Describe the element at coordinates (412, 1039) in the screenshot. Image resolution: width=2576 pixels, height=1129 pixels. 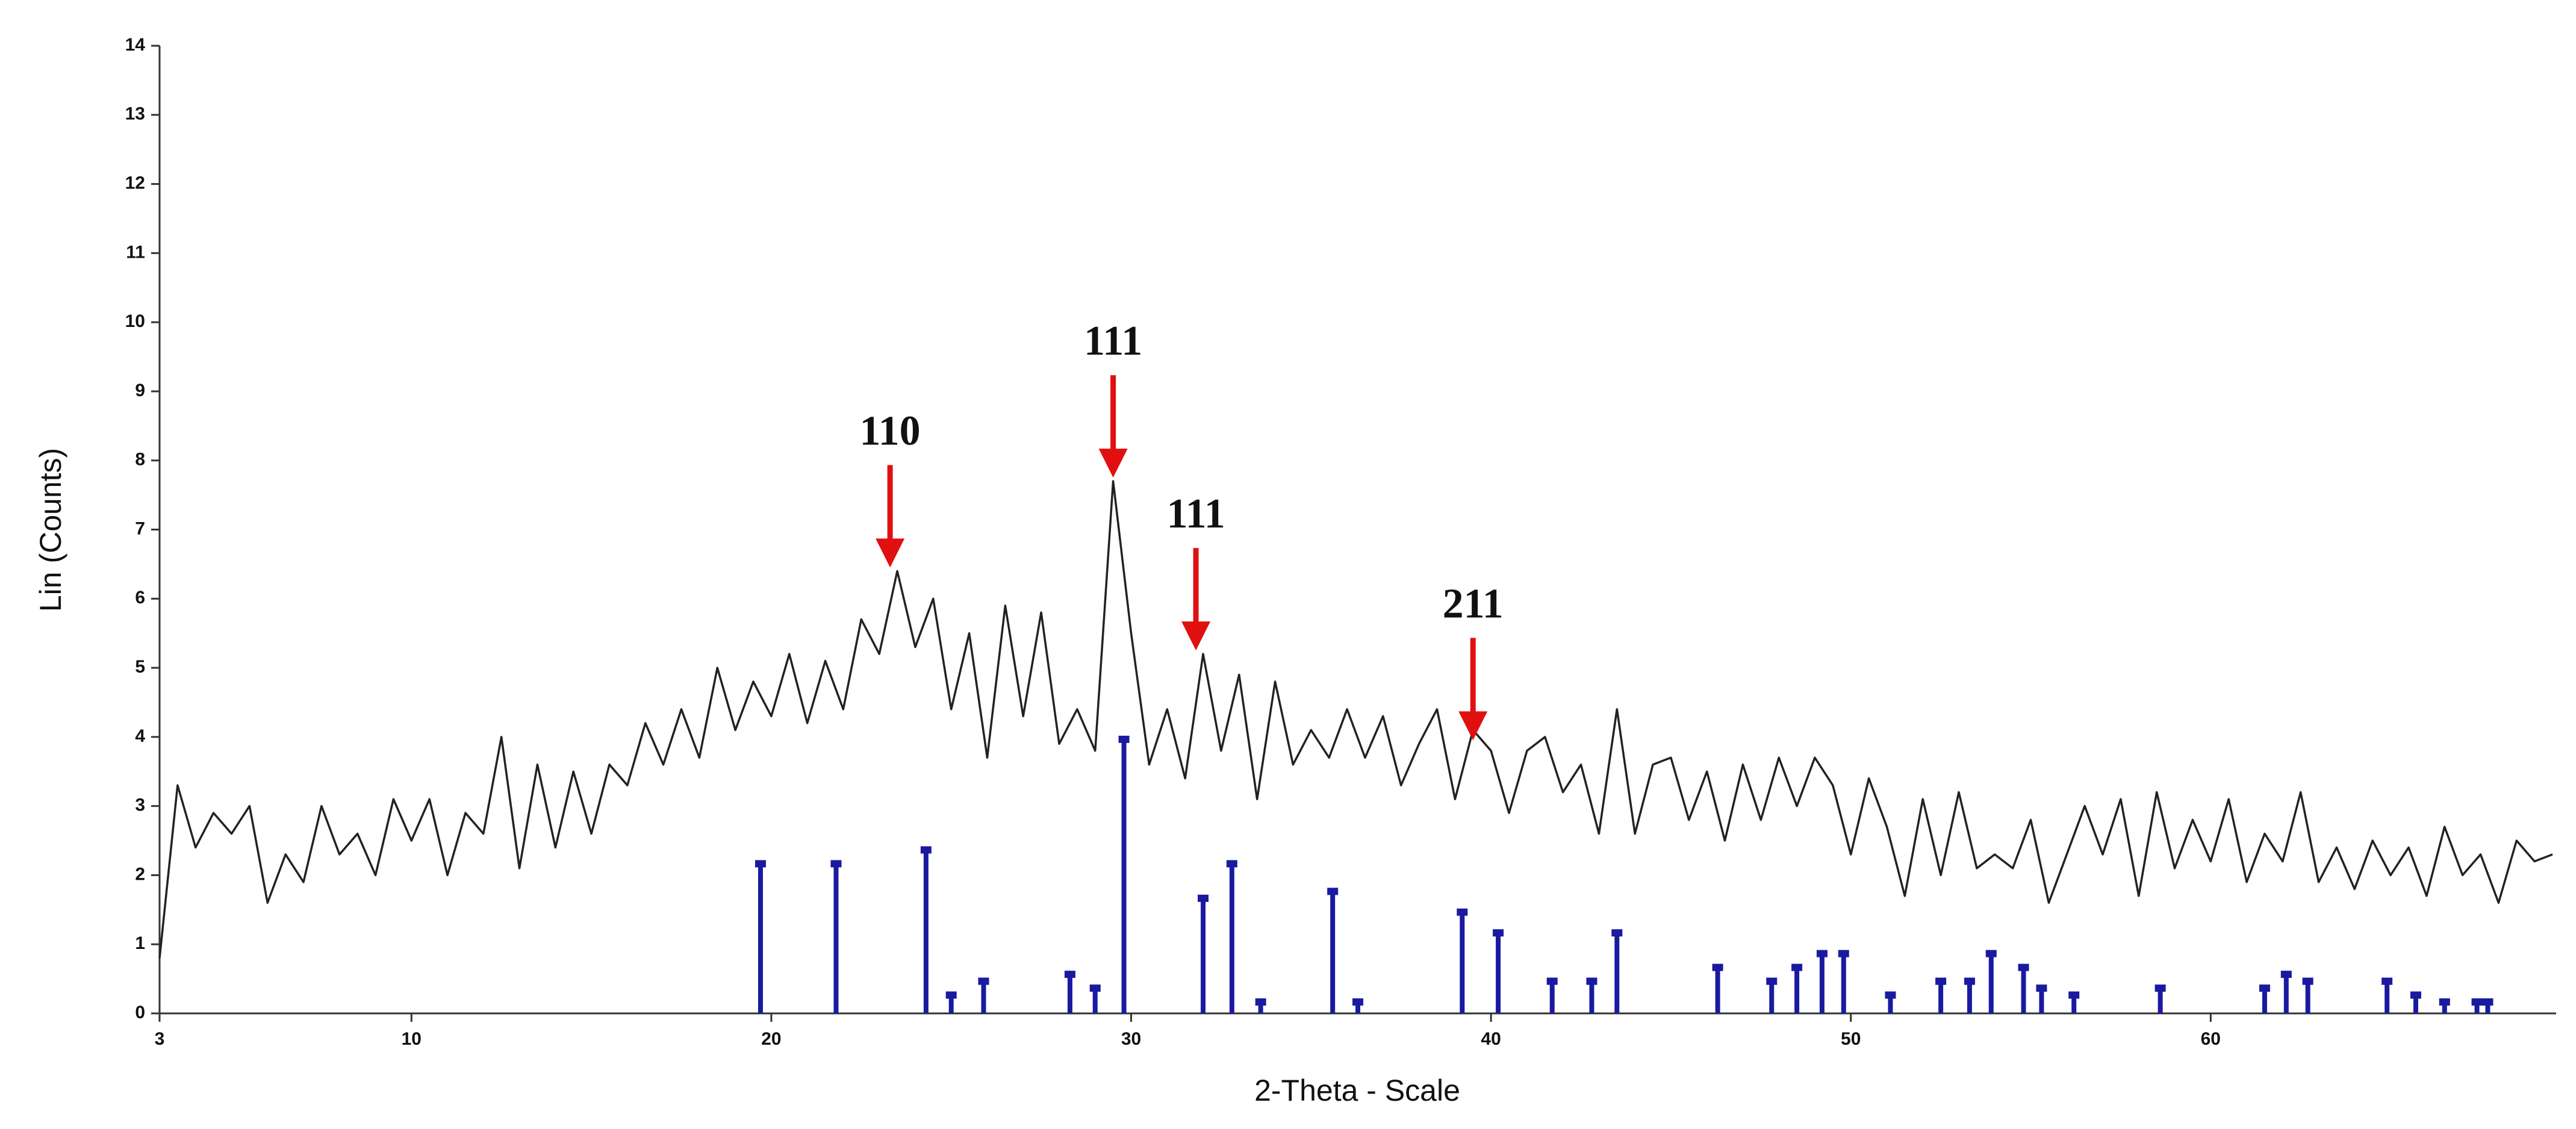
I see `x-tick-label: 10` at that location.